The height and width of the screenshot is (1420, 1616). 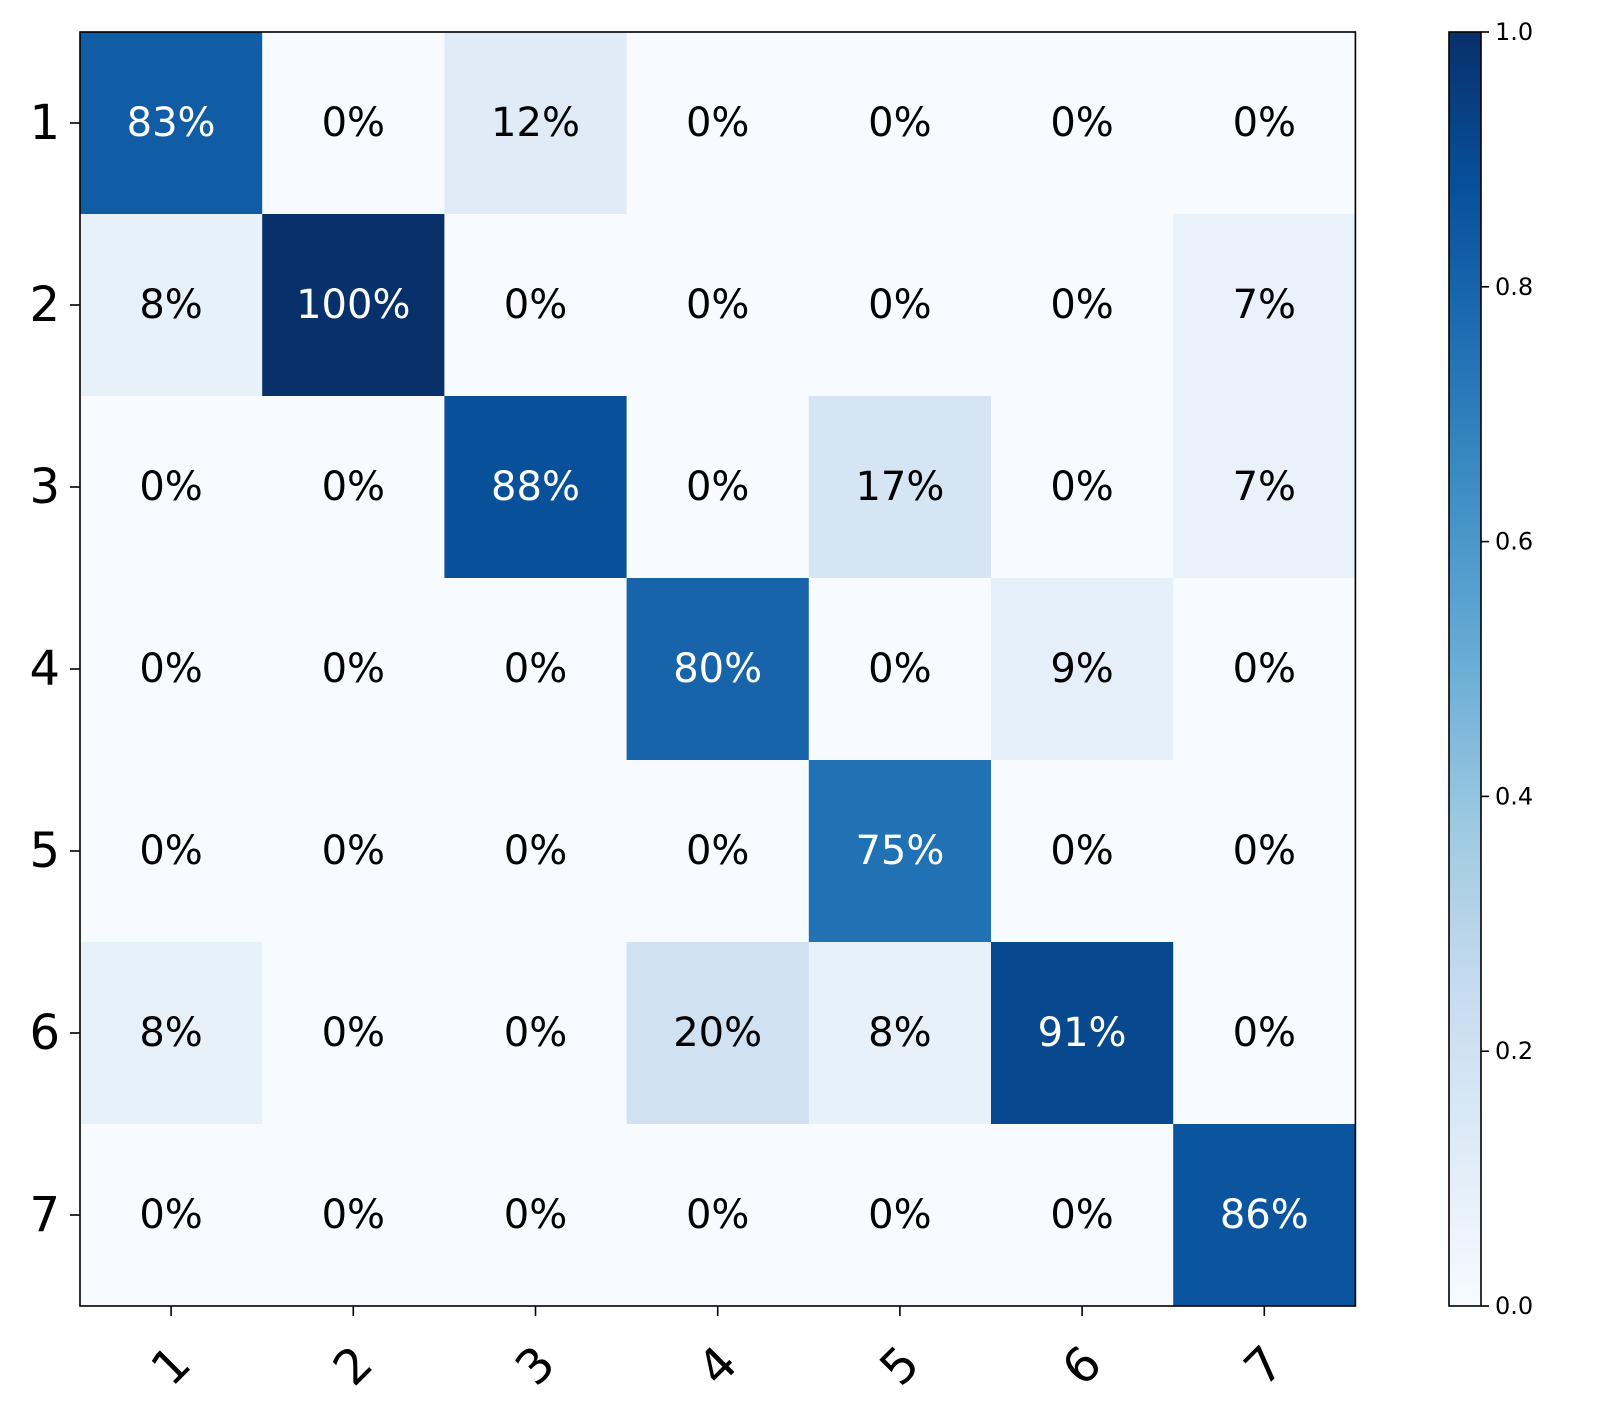 I want to click on heatmap-cell-r2-c3, so click(x=536, y=305).